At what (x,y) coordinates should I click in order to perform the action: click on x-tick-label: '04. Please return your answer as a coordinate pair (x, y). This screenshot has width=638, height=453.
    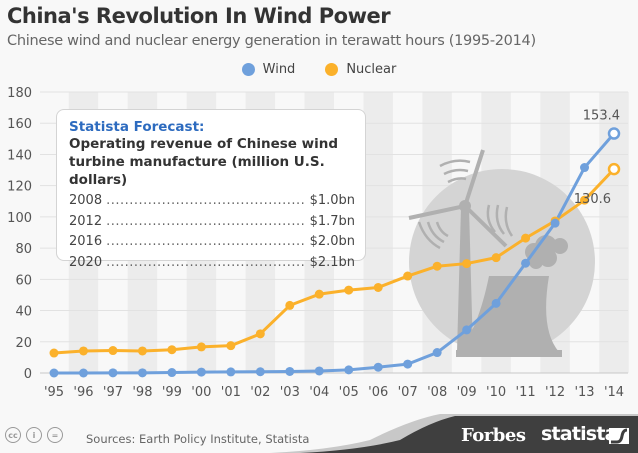
    Looking at the image, I should click on (319, 392).